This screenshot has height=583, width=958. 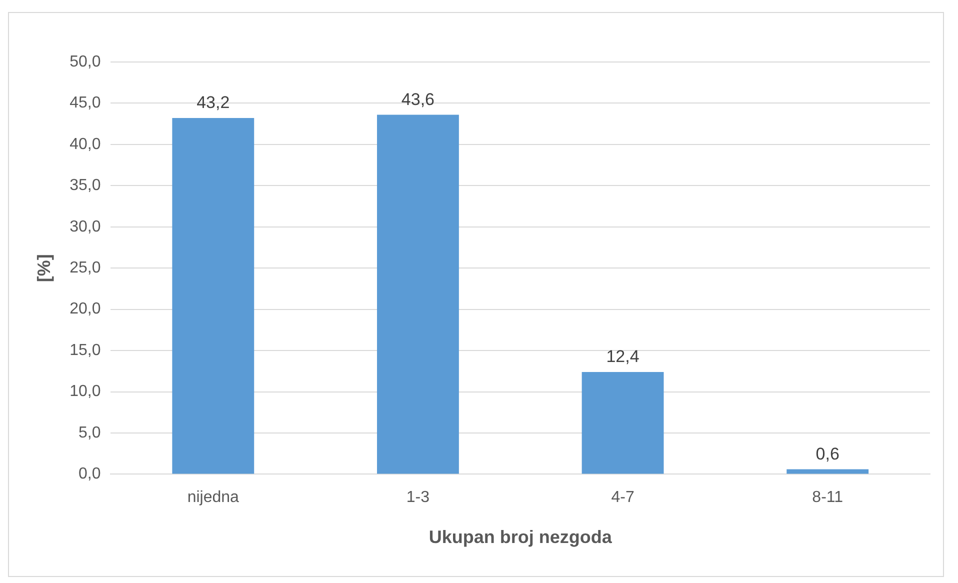 What do you see at coordinates (520, 537) in the screenshot?
I see `x-axis-title: Ukupan broj nezgoda` at bounding box center [520, 537].